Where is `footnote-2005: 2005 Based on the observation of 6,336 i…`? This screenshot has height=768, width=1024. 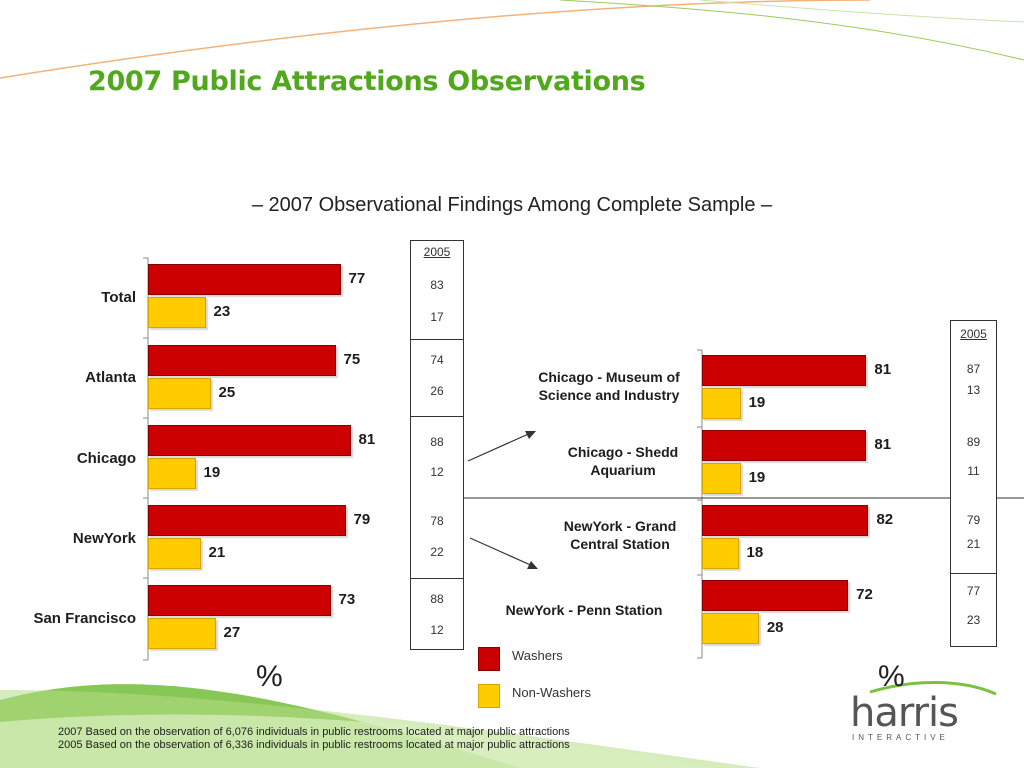 footnote-2005: 2005 Based on the observation of 6,336 i… is located at coordinates (314, 745).